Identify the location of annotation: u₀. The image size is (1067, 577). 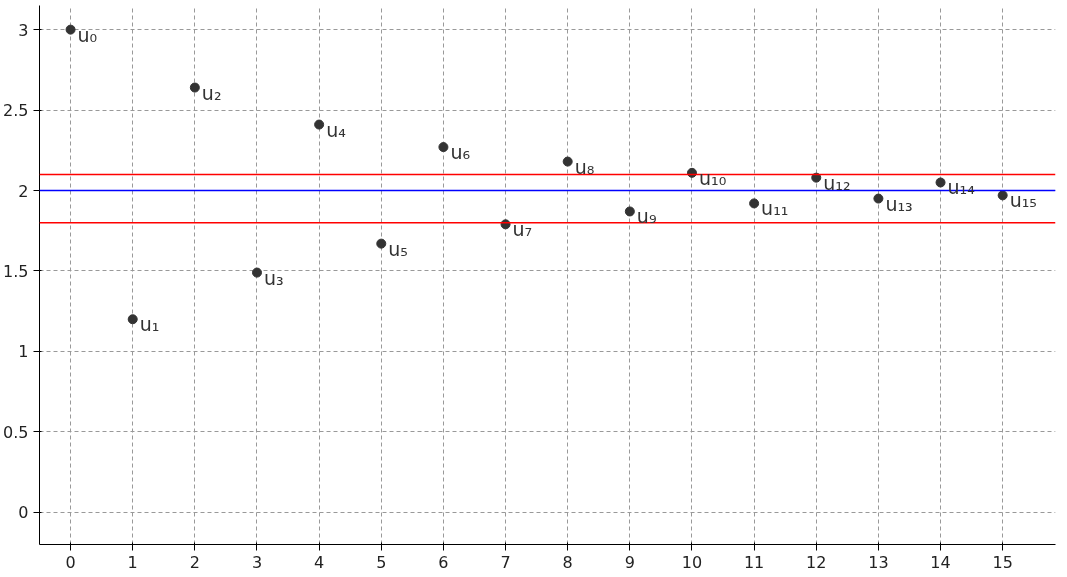
(87, 34).